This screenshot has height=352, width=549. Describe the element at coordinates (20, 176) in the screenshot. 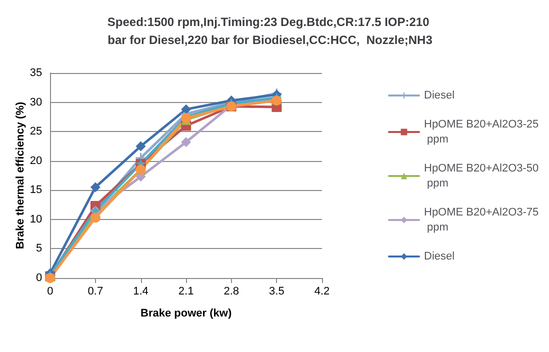

I see `y-axis-title: Brake thermal efficiency (%)` at that location.